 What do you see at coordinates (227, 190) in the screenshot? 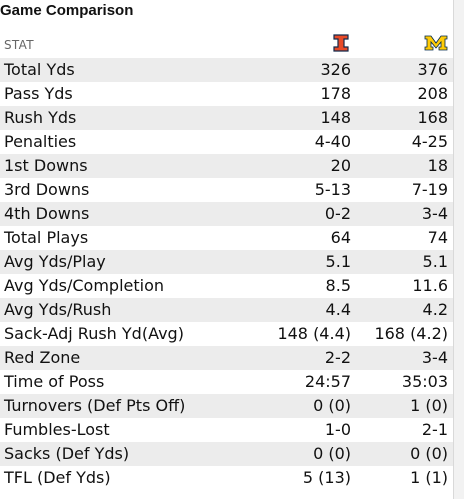
I see `table-row: 3rd Downs 5-13 7-19` at bounding box center [227, 190].